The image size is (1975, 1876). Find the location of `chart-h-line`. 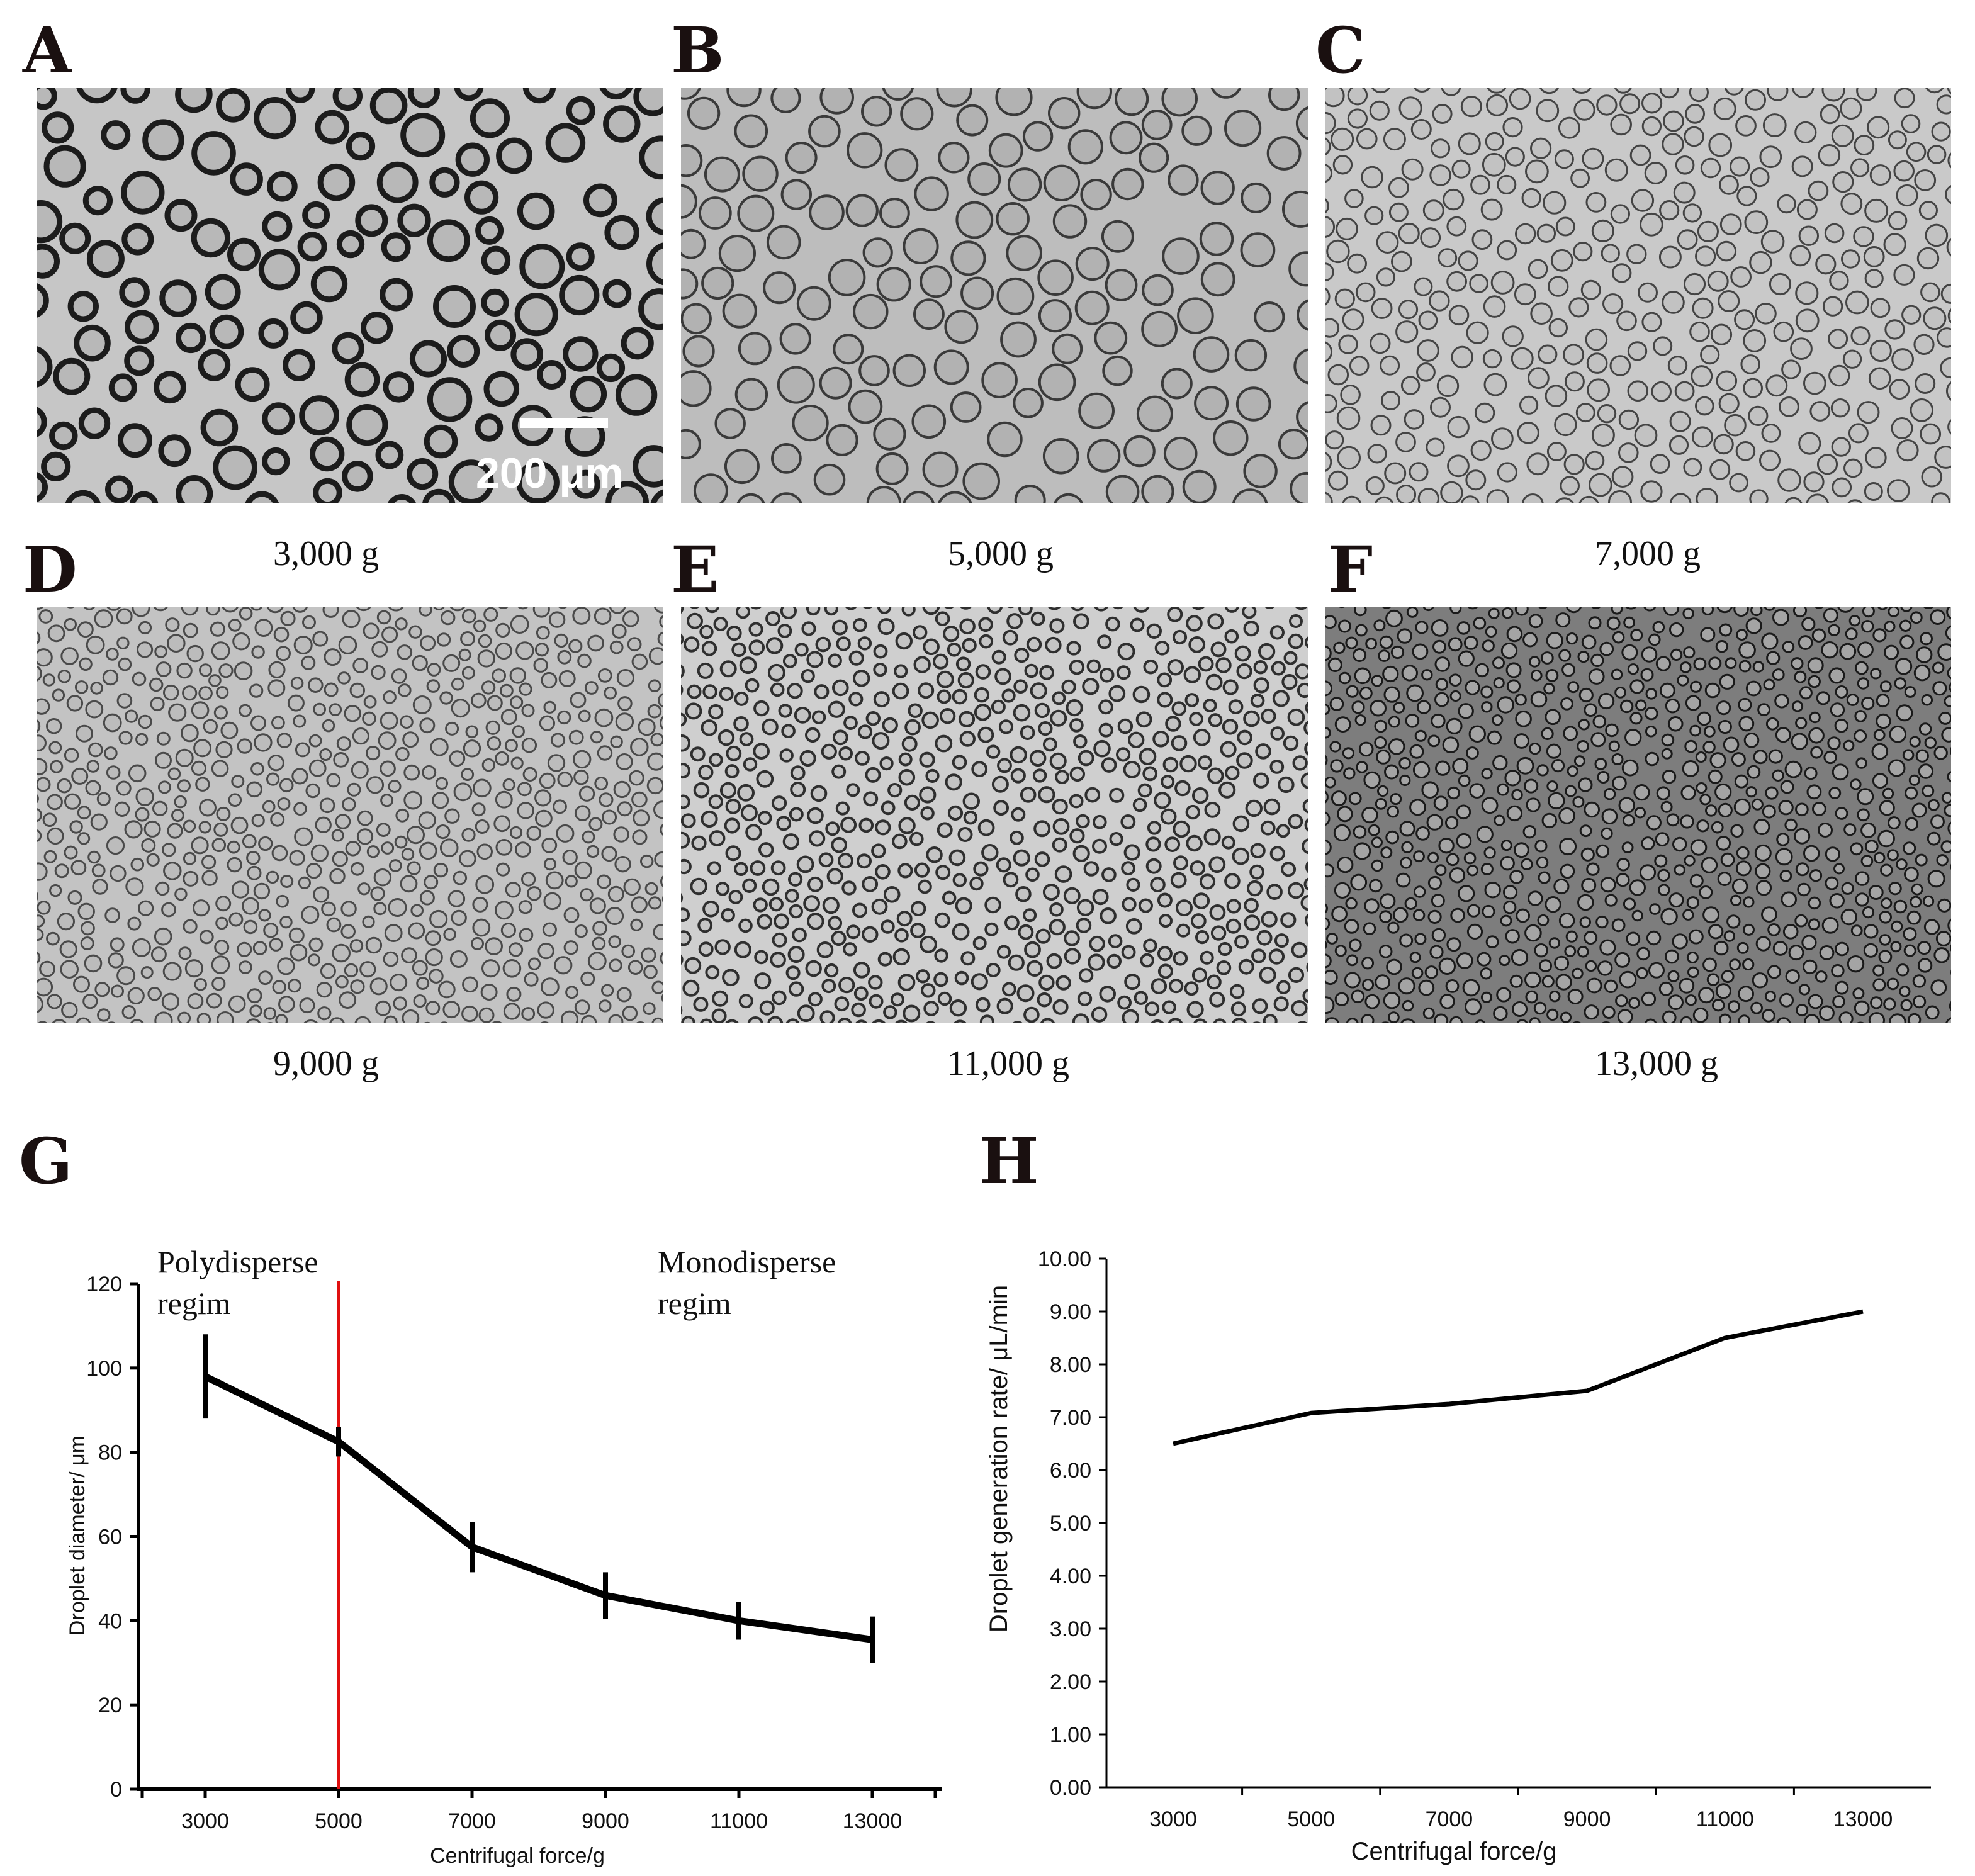

chart-h-line is located at coordinates (1518, 1377).